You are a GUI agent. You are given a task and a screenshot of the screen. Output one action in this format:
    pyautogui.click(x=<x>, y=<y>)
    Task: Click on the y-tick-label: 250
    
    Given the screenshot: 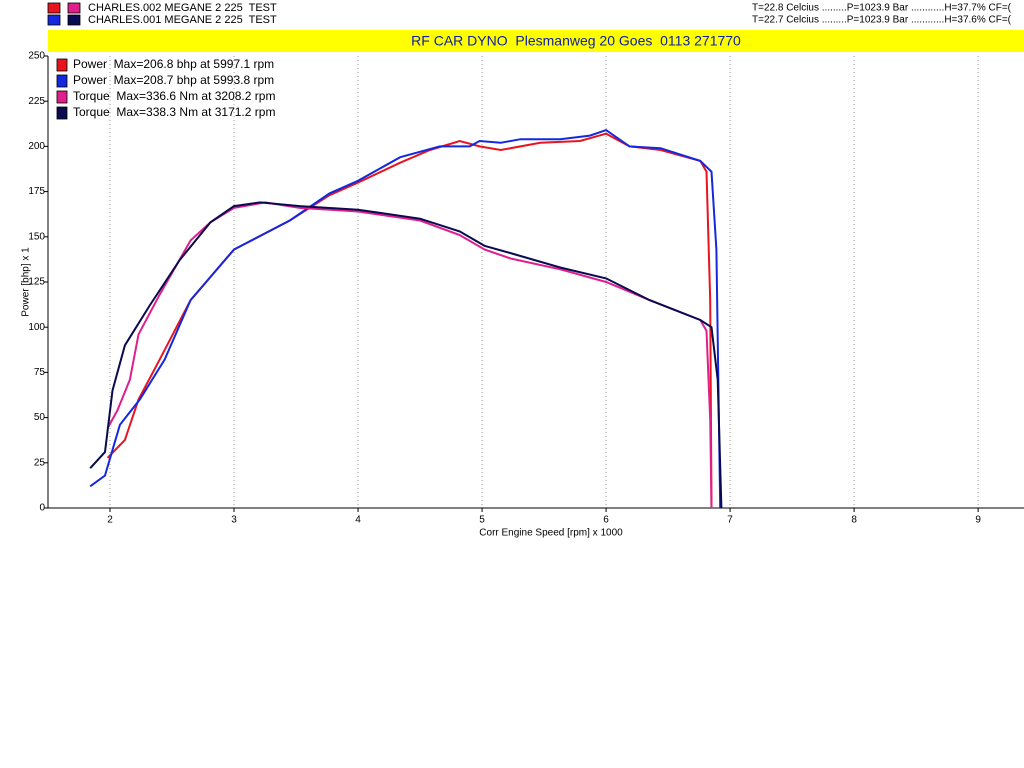 What is the action you would take?
    pyautogui.click(x=36, y=56)
    